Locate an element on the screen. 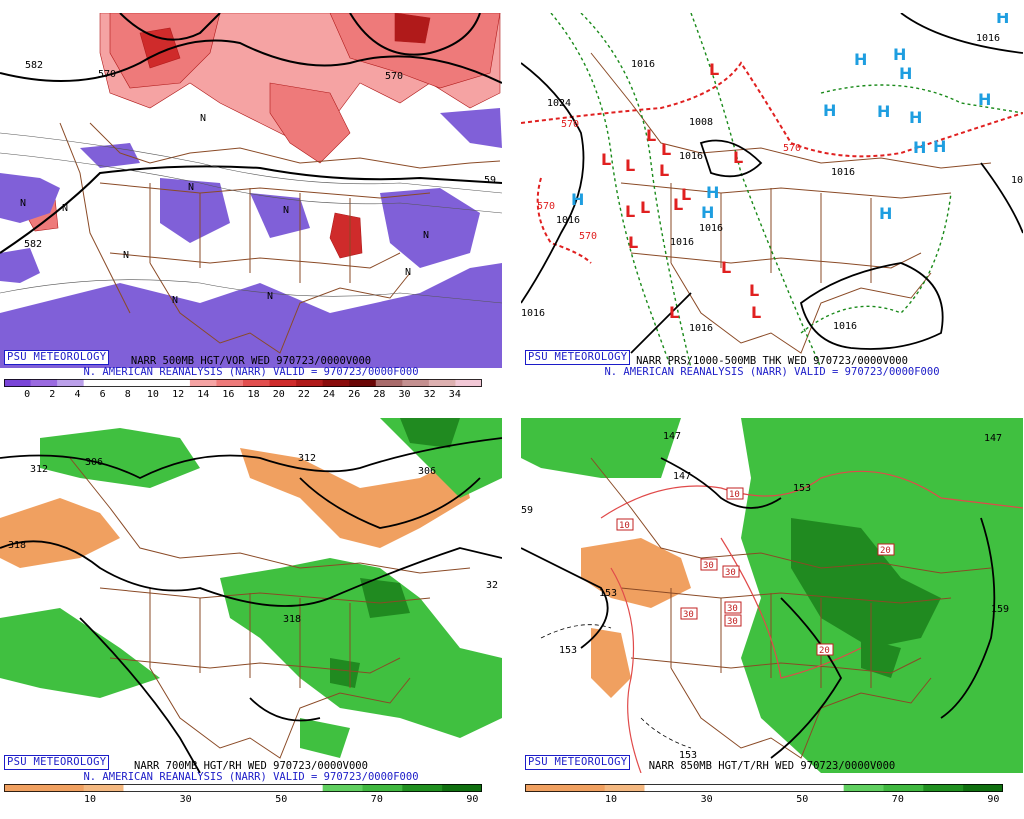 This screenshot has height=819, width=1024. high-pressure-markers: H H H H H H H H H H H H H H is located at coordinates (790, 118).